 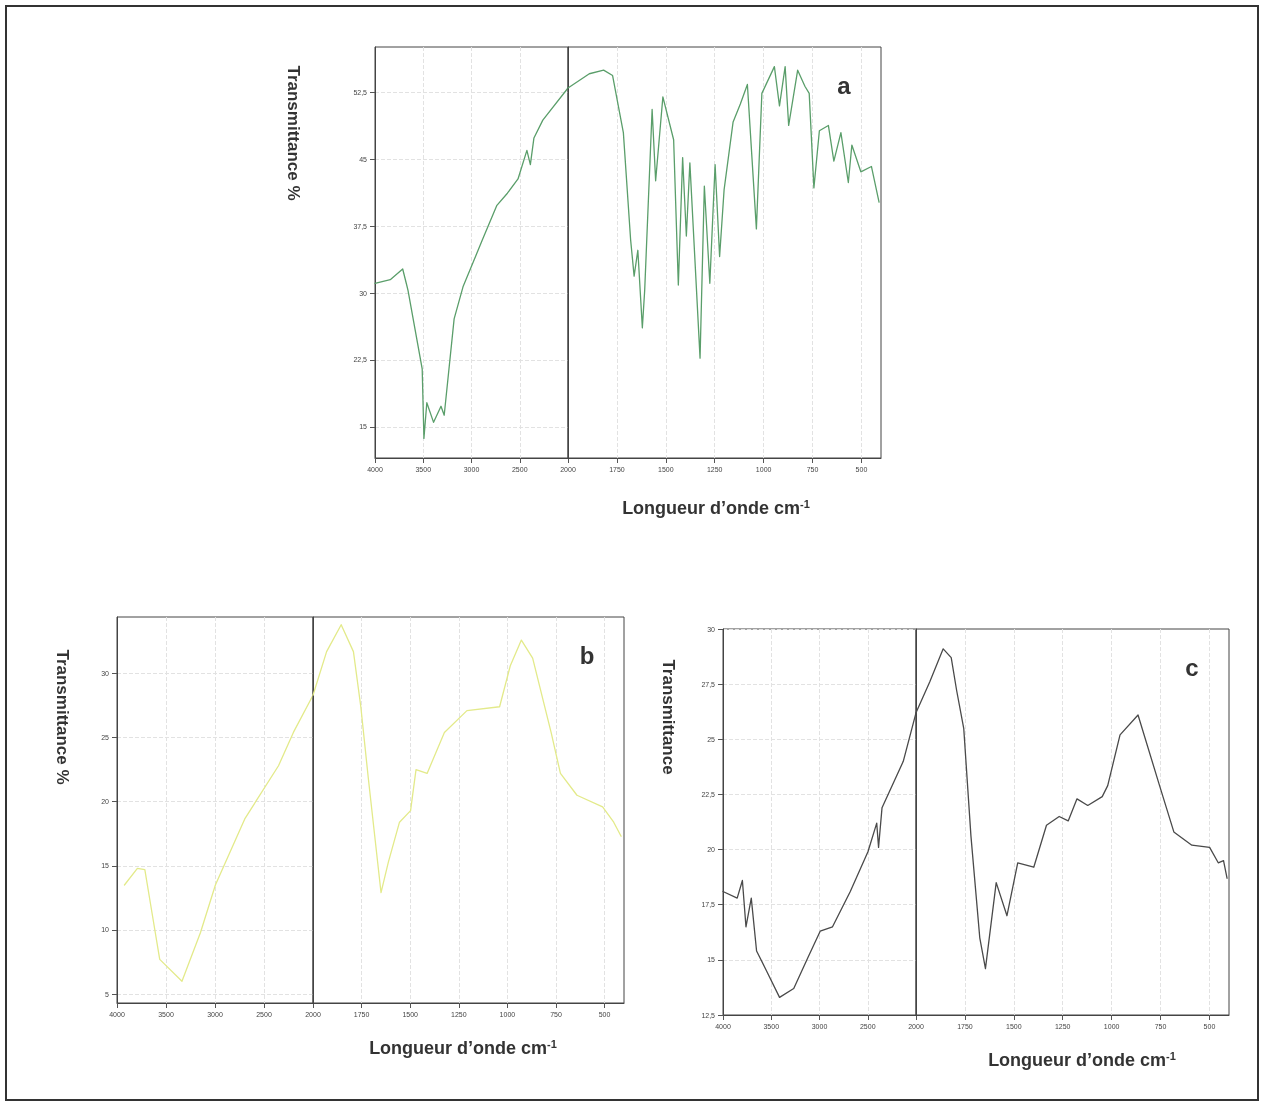 What do you see at coordinates (844, 85) in the screenshot?
I see `annotation: a` at bounding box center [844, 85].